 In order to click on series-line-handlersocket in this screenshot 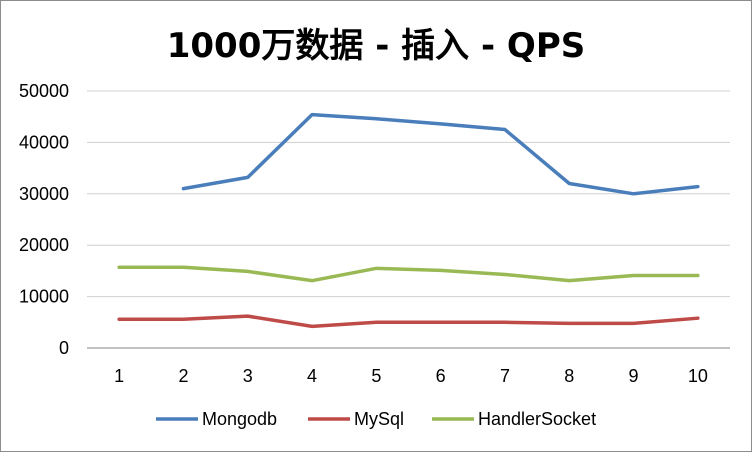, I will do `click(408, 274)`.